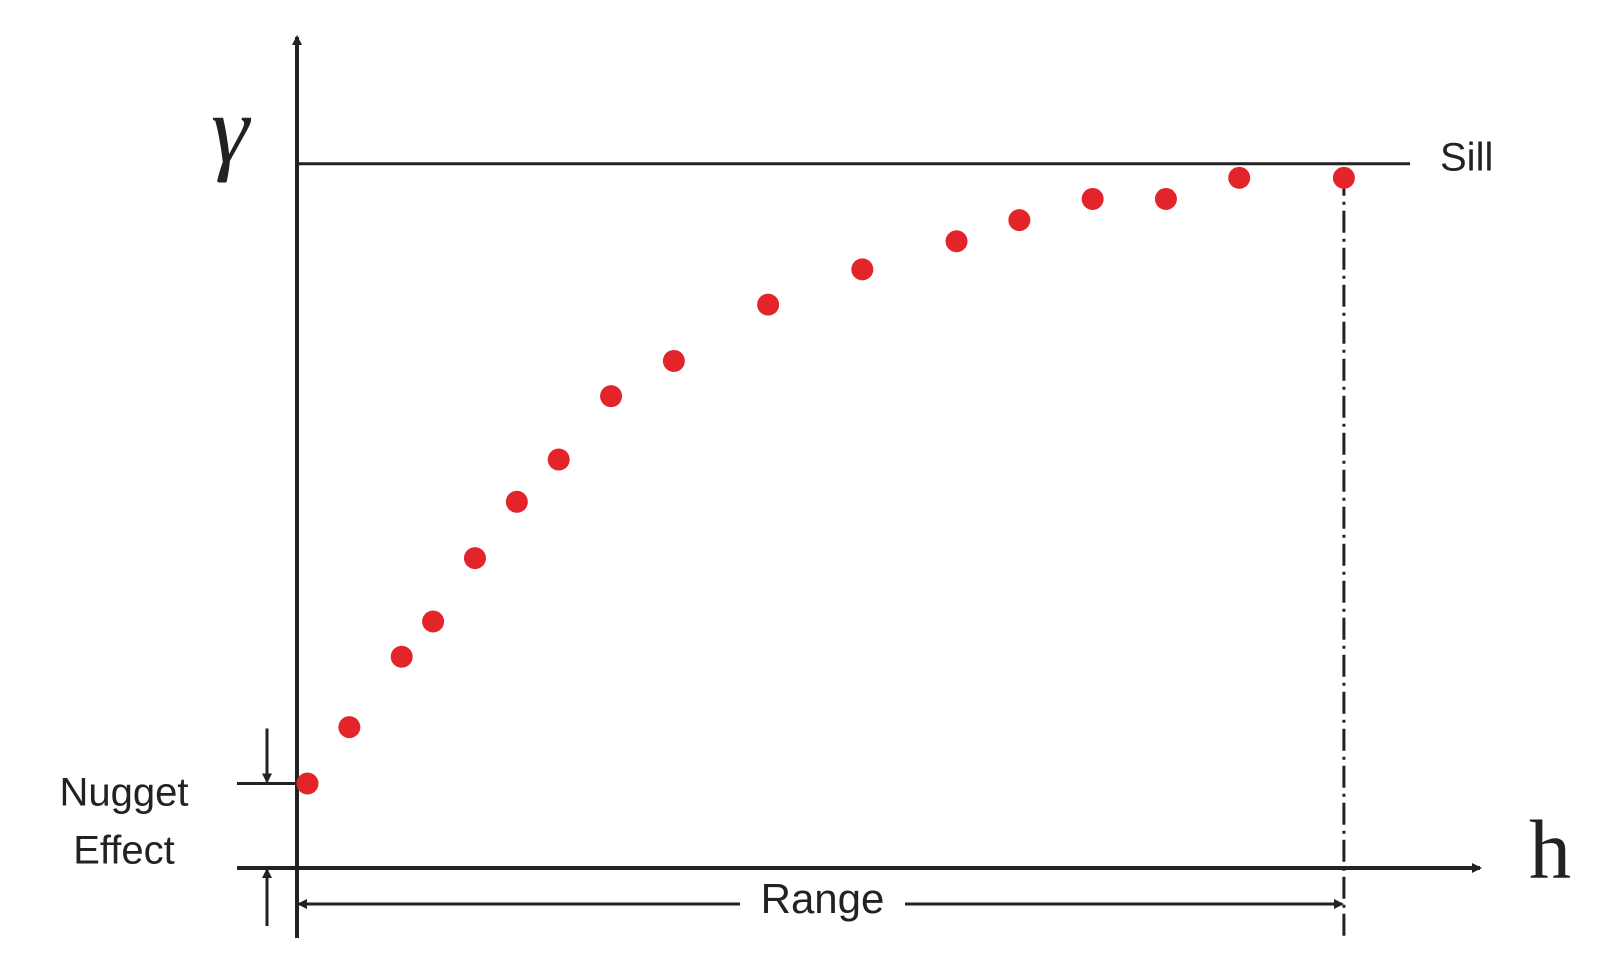 The width and height of the screenshot is (1616, 968). What do you see at coordinates (1550, 849) in the screenshot?
I see `x-axis-label: h` at bounding box center [1550, 849].